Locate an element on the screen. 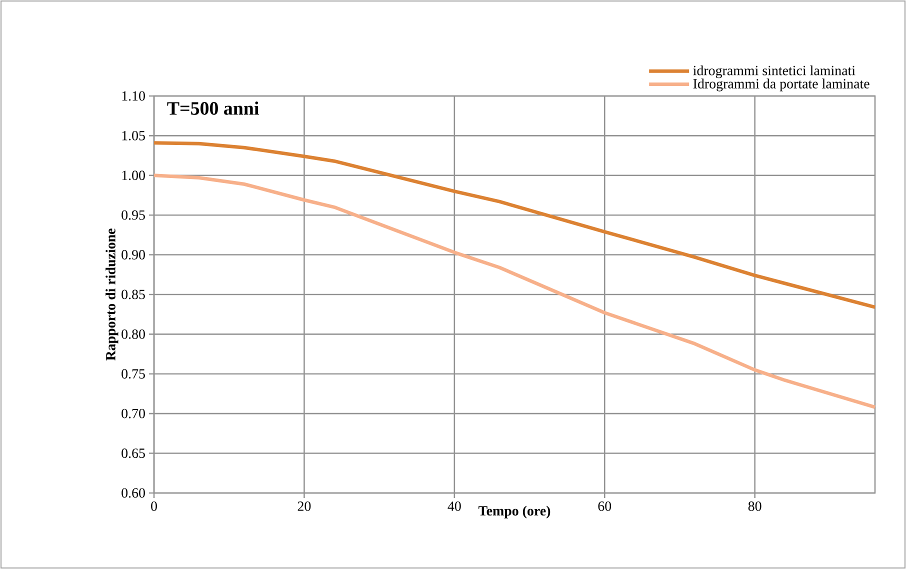 The width and height of the screenshot is (906, 569). x-tick-label: 80 is located at coordinates (755, 506).